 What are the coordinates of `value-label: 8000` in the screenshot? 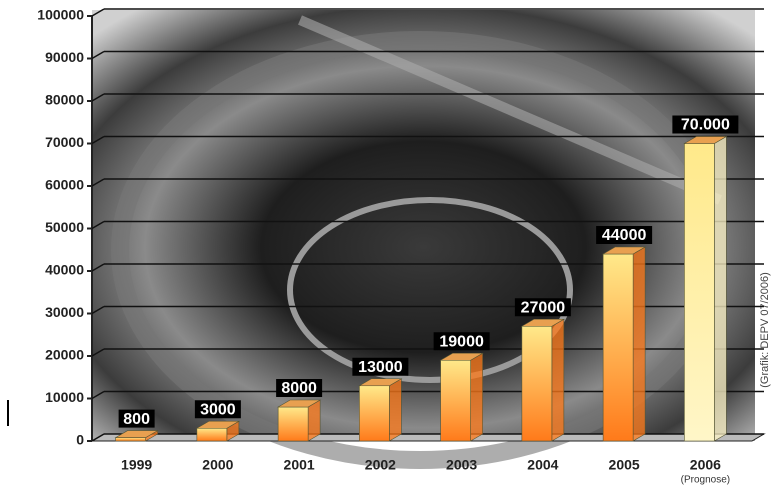 It's located at (299, 388).